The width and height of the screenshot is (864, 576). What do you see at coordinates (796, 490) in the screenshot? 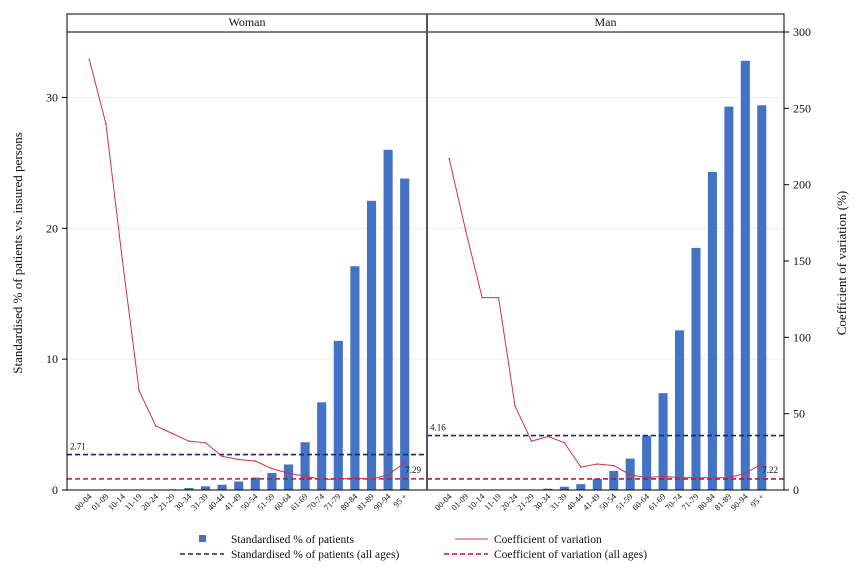
I see `y2-tick-label: 0` at bounding box center [796, 490].